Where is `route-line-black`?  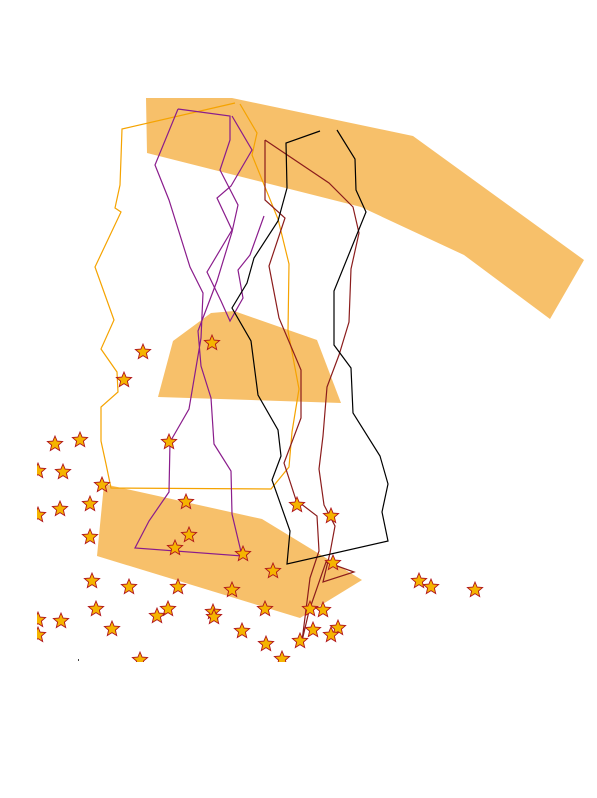
route-line-black is located at coordinates (310, 347).